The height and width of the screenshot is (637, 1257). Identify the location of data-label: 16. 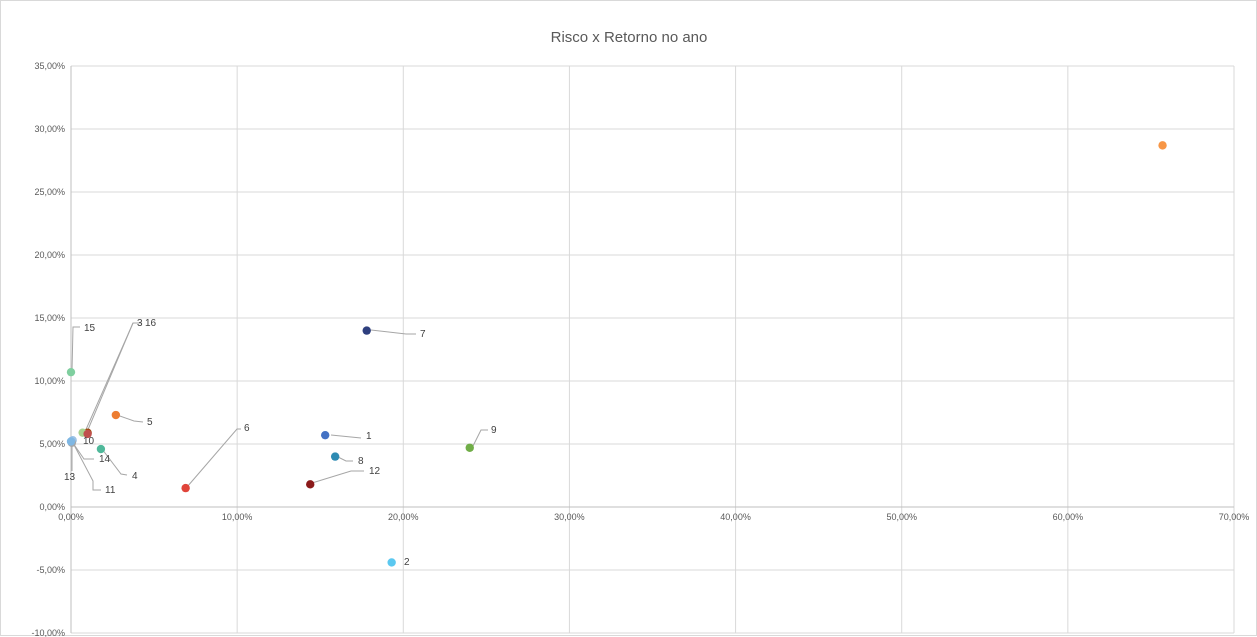
(151, 323).